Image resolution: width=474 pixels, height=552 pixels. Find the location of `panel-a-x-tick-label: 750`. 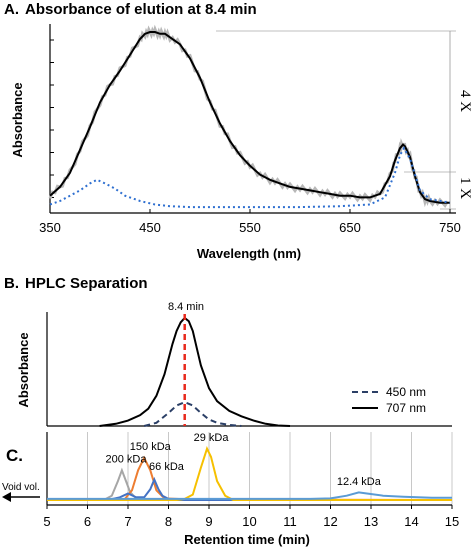

panel-a-x-tick-label: 750 is located at coordinates (450, 227).